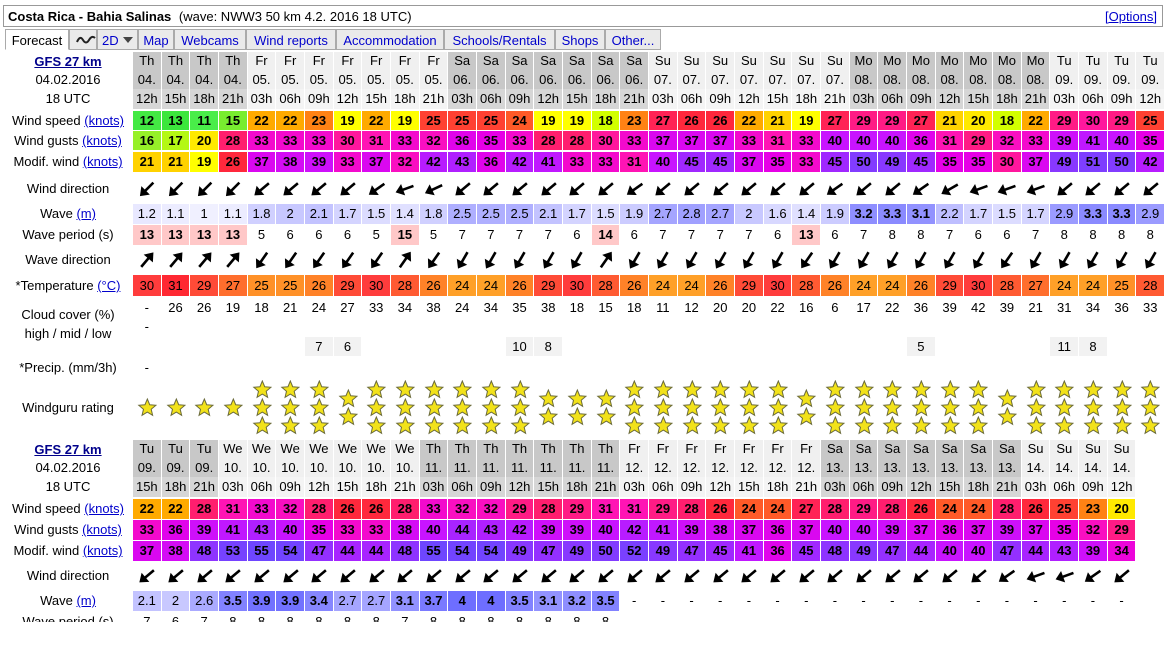  I want to click on day-label: We, so click(319, 449).